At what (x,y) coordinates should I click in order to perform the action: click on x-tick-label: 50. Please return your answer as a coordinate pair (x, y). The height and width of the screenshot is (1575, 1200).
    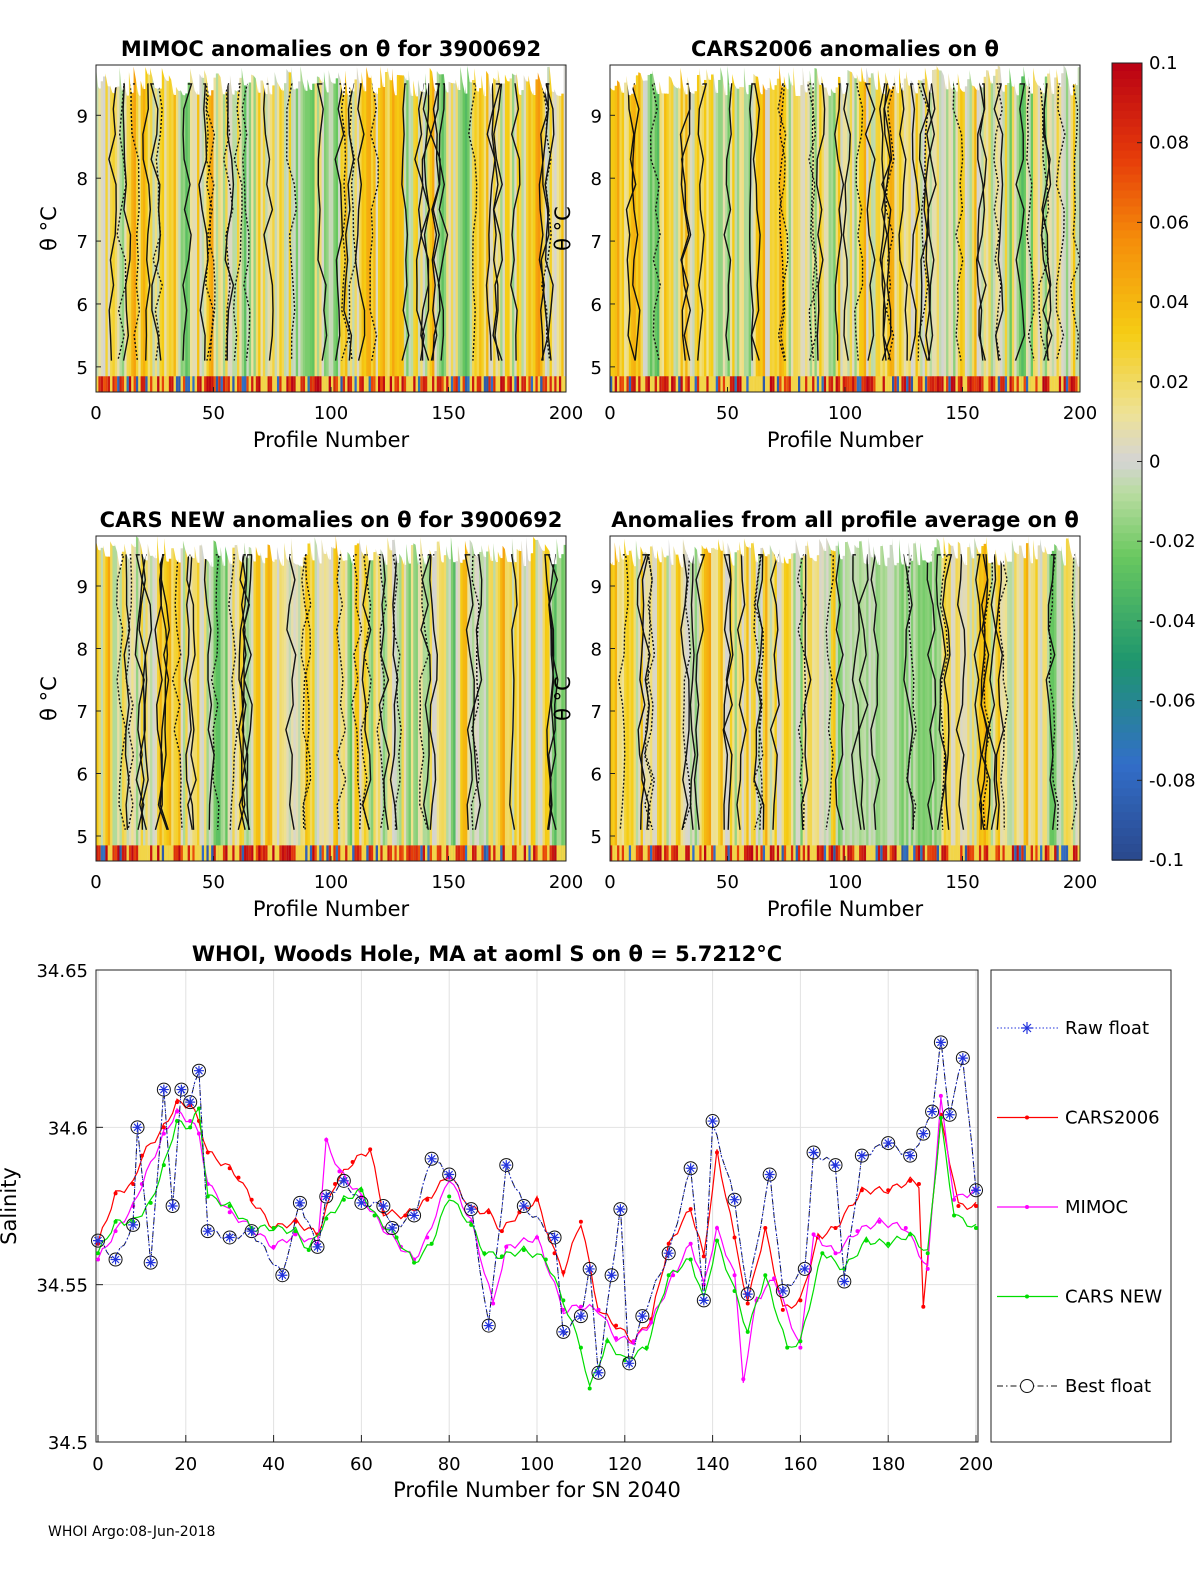
    Looking at the image, I should click on (727, 413).